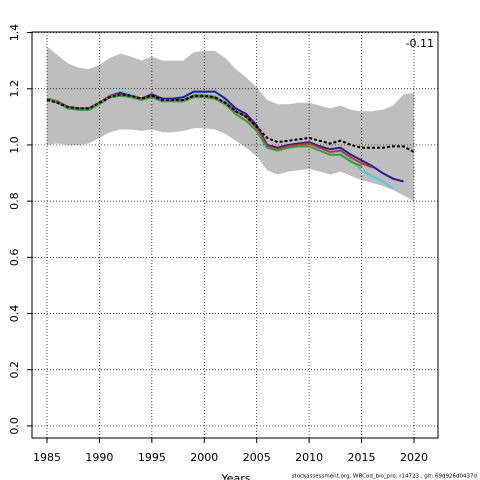  What do you see at coordinates (257, 457) in the screenshot?
I see `x-tick-label: 2005` at bounding box center [257, 457].